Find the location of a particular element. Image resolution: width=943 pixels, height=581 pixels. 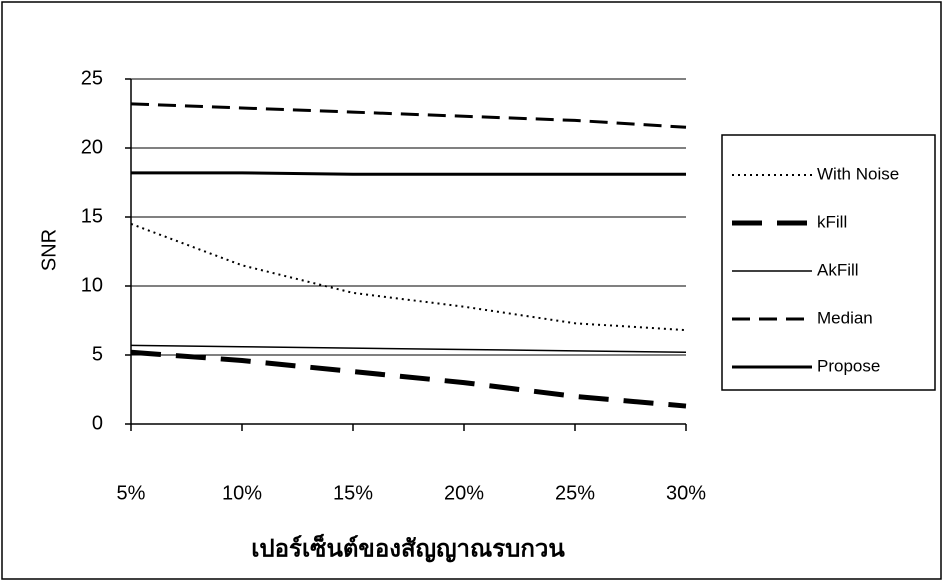

y-tick-label: 15 is located at coordinates (92, 216).